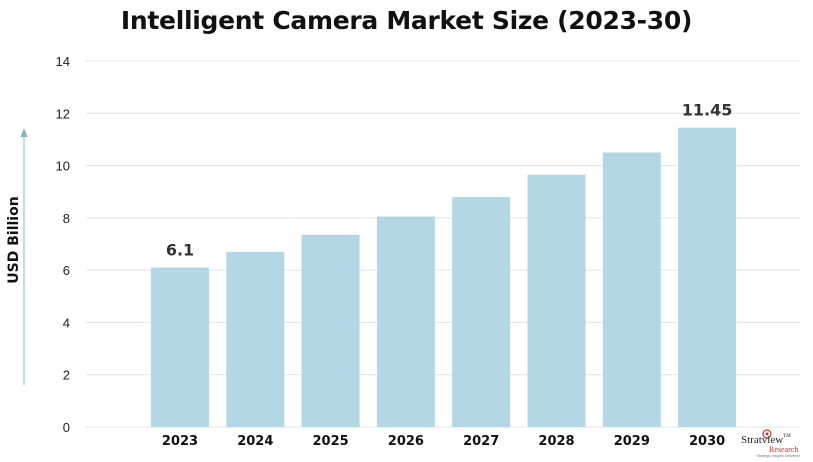 The image size is (813, 462). Describe the element at coordinates (24, 256) in the screenshot. I see `y-axis-arrow` at that location.